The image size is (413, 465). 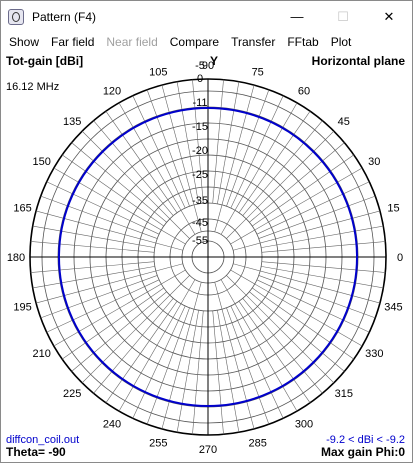 What do you see at coordinates (344, 122) in the screenshot?
I see `angle-label: 45` at bounding box center [344, 122].